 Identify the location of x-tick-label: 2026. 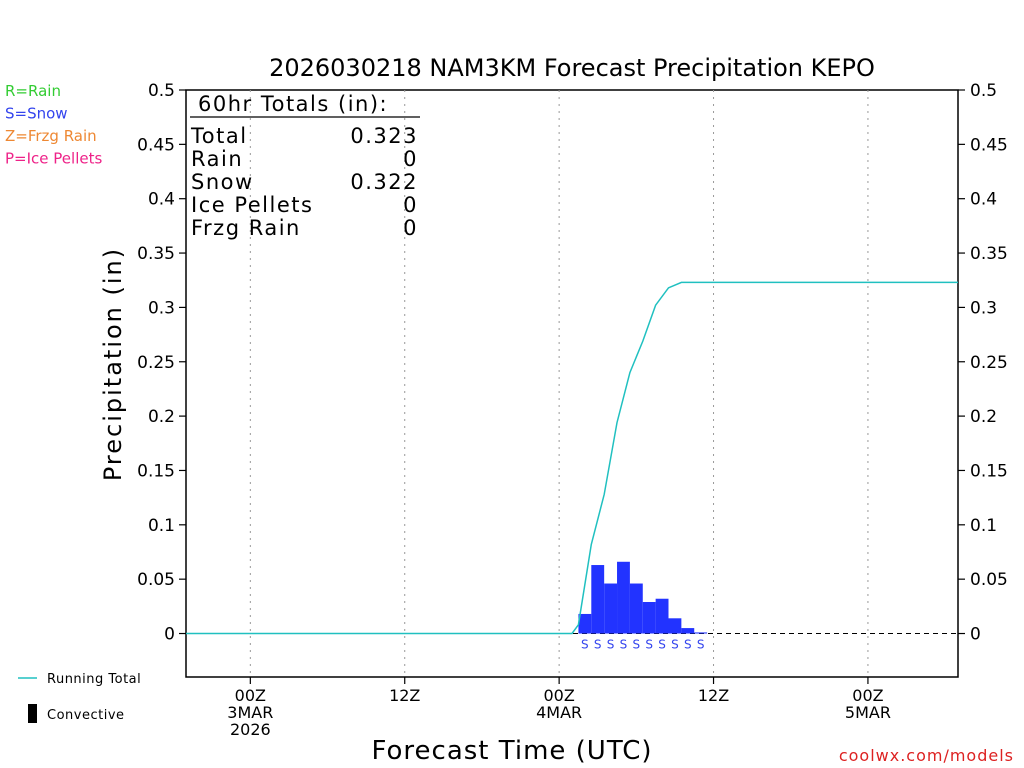
(250, 729).